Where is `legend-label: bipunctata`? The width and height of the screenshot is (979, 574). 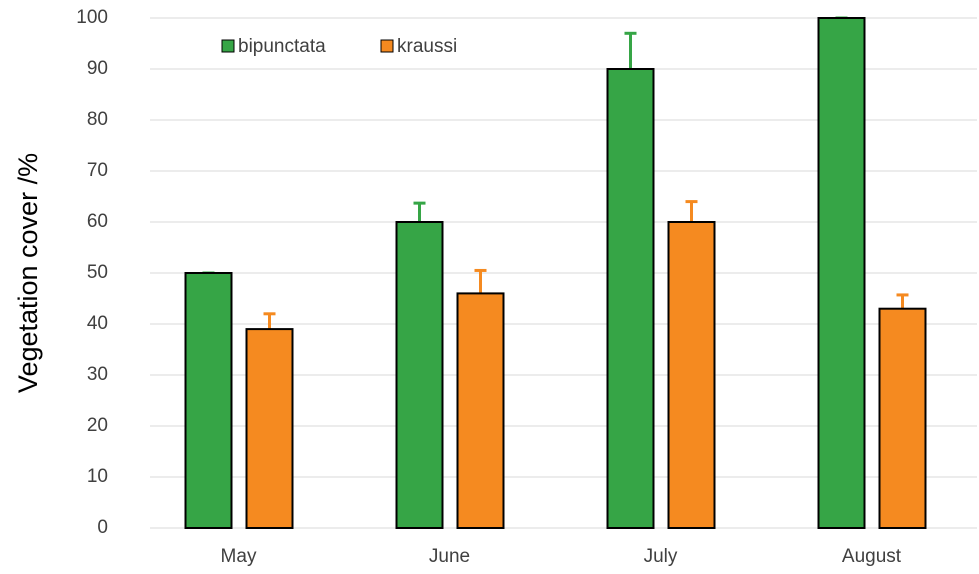
legend-label: bipunctata is located at coordinates (282, 46).